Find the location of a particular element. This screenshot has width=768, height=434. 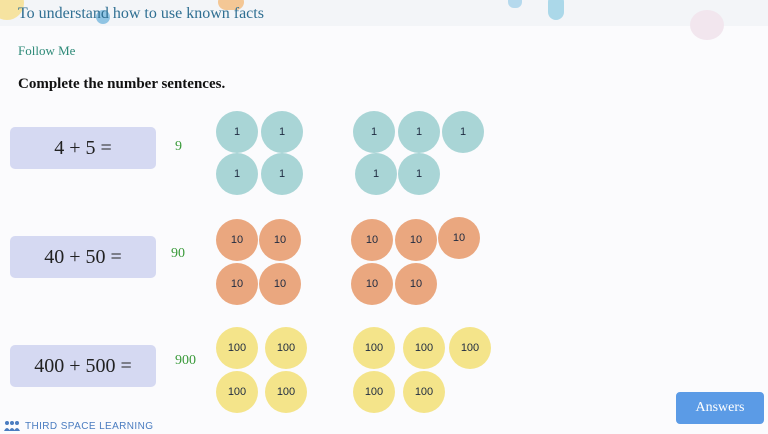

brand-name: THIRD SPACE LEARNING is located at coordinates (89, 426).